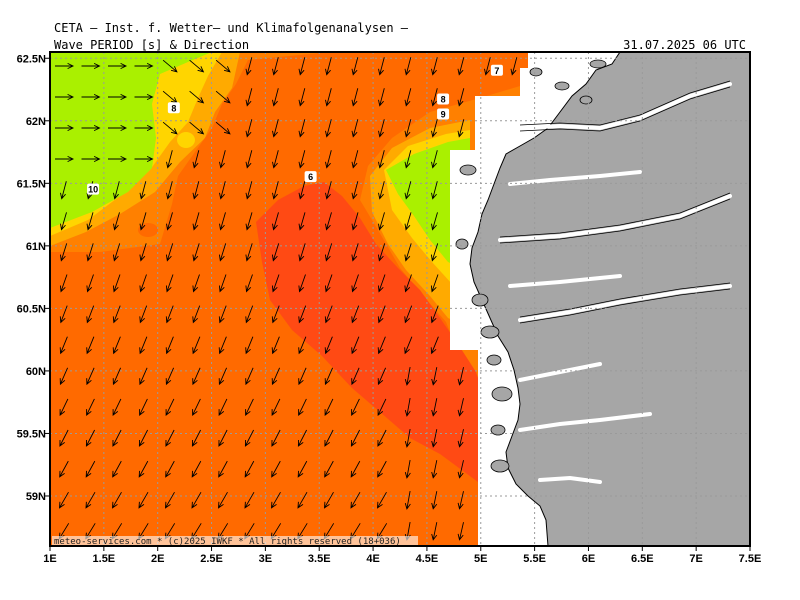 This screenshot has width=800, height=600. Describe the element at coordinates (588, 559) in the screenshot. I see `lon-tick-label: 6E` at that location.